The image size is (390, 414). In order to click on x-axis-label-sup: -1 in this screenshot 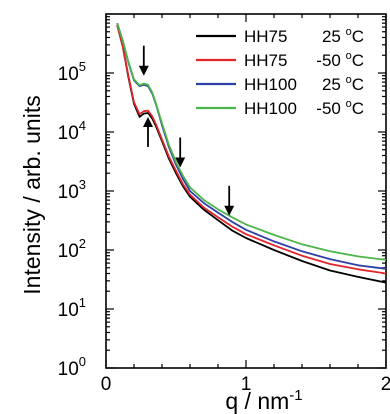, I will do `click(295, 395)`.